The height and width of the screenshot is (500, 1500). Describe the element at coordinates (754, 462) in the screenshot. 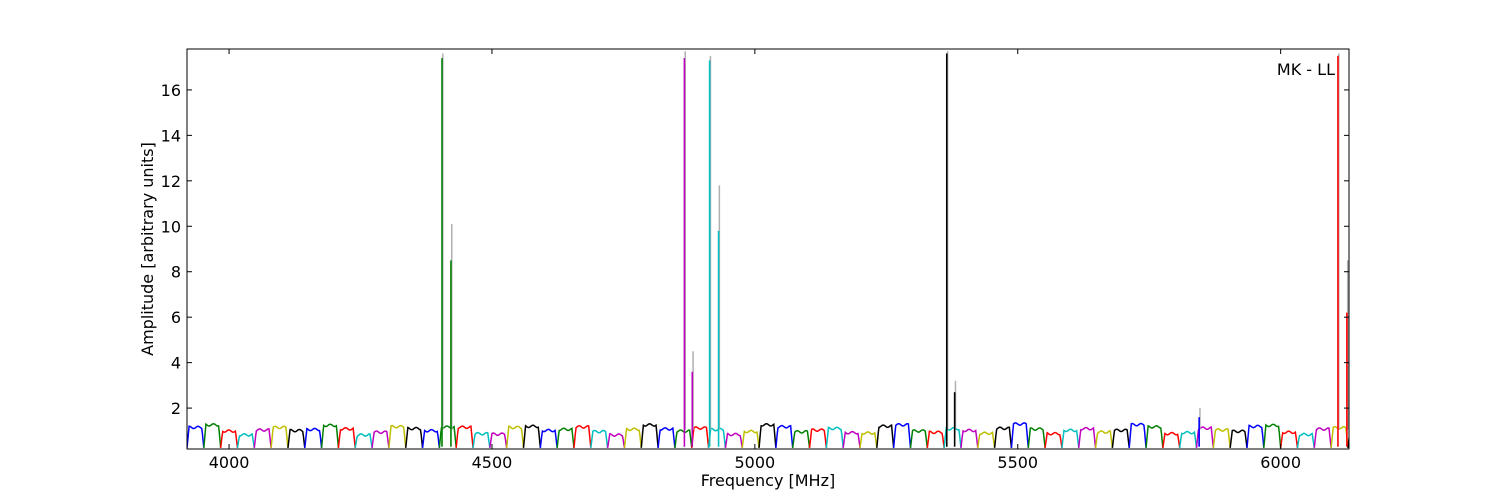

I see `x-tick-label: 5000` at that location.